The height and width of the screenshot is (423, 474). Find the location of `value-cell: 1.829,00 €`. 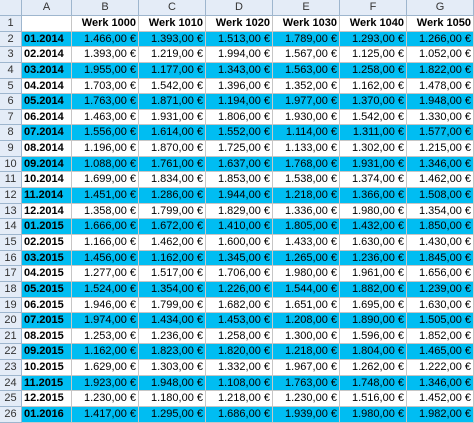

value-cell: 1.829,00 € is located at coordinates (239, 211).